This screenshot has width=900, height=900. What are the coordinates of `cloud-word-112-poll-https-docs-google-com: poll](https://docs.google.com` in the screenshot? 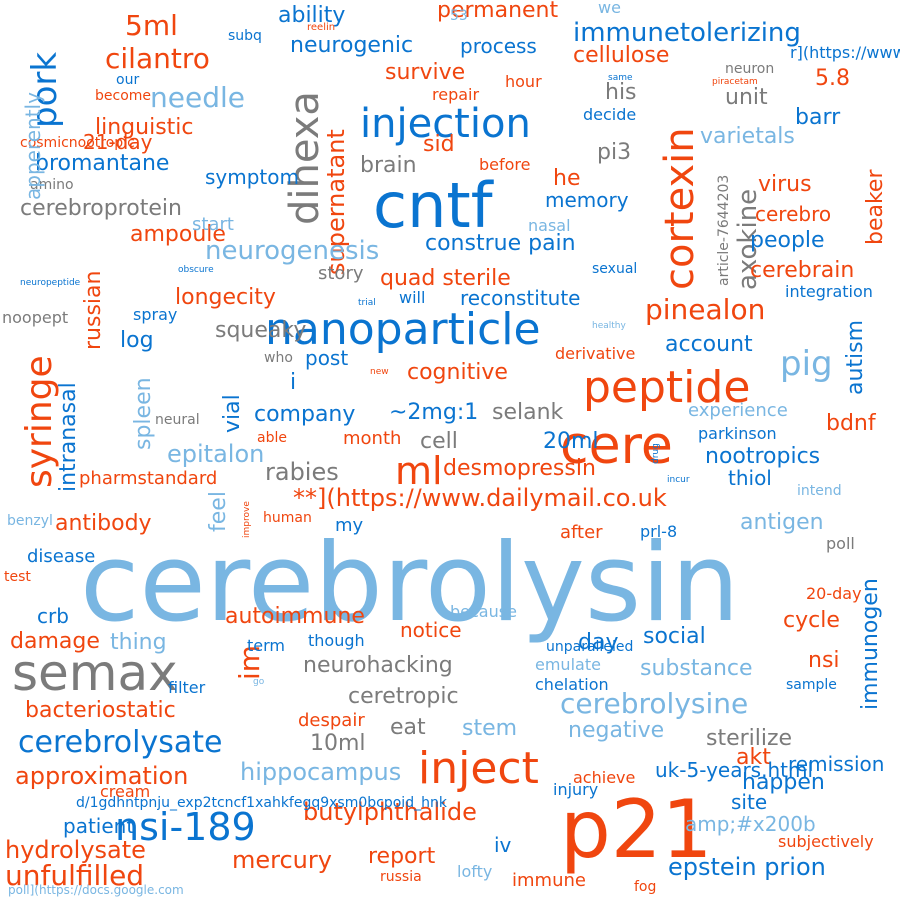 It's located at (96, 890).